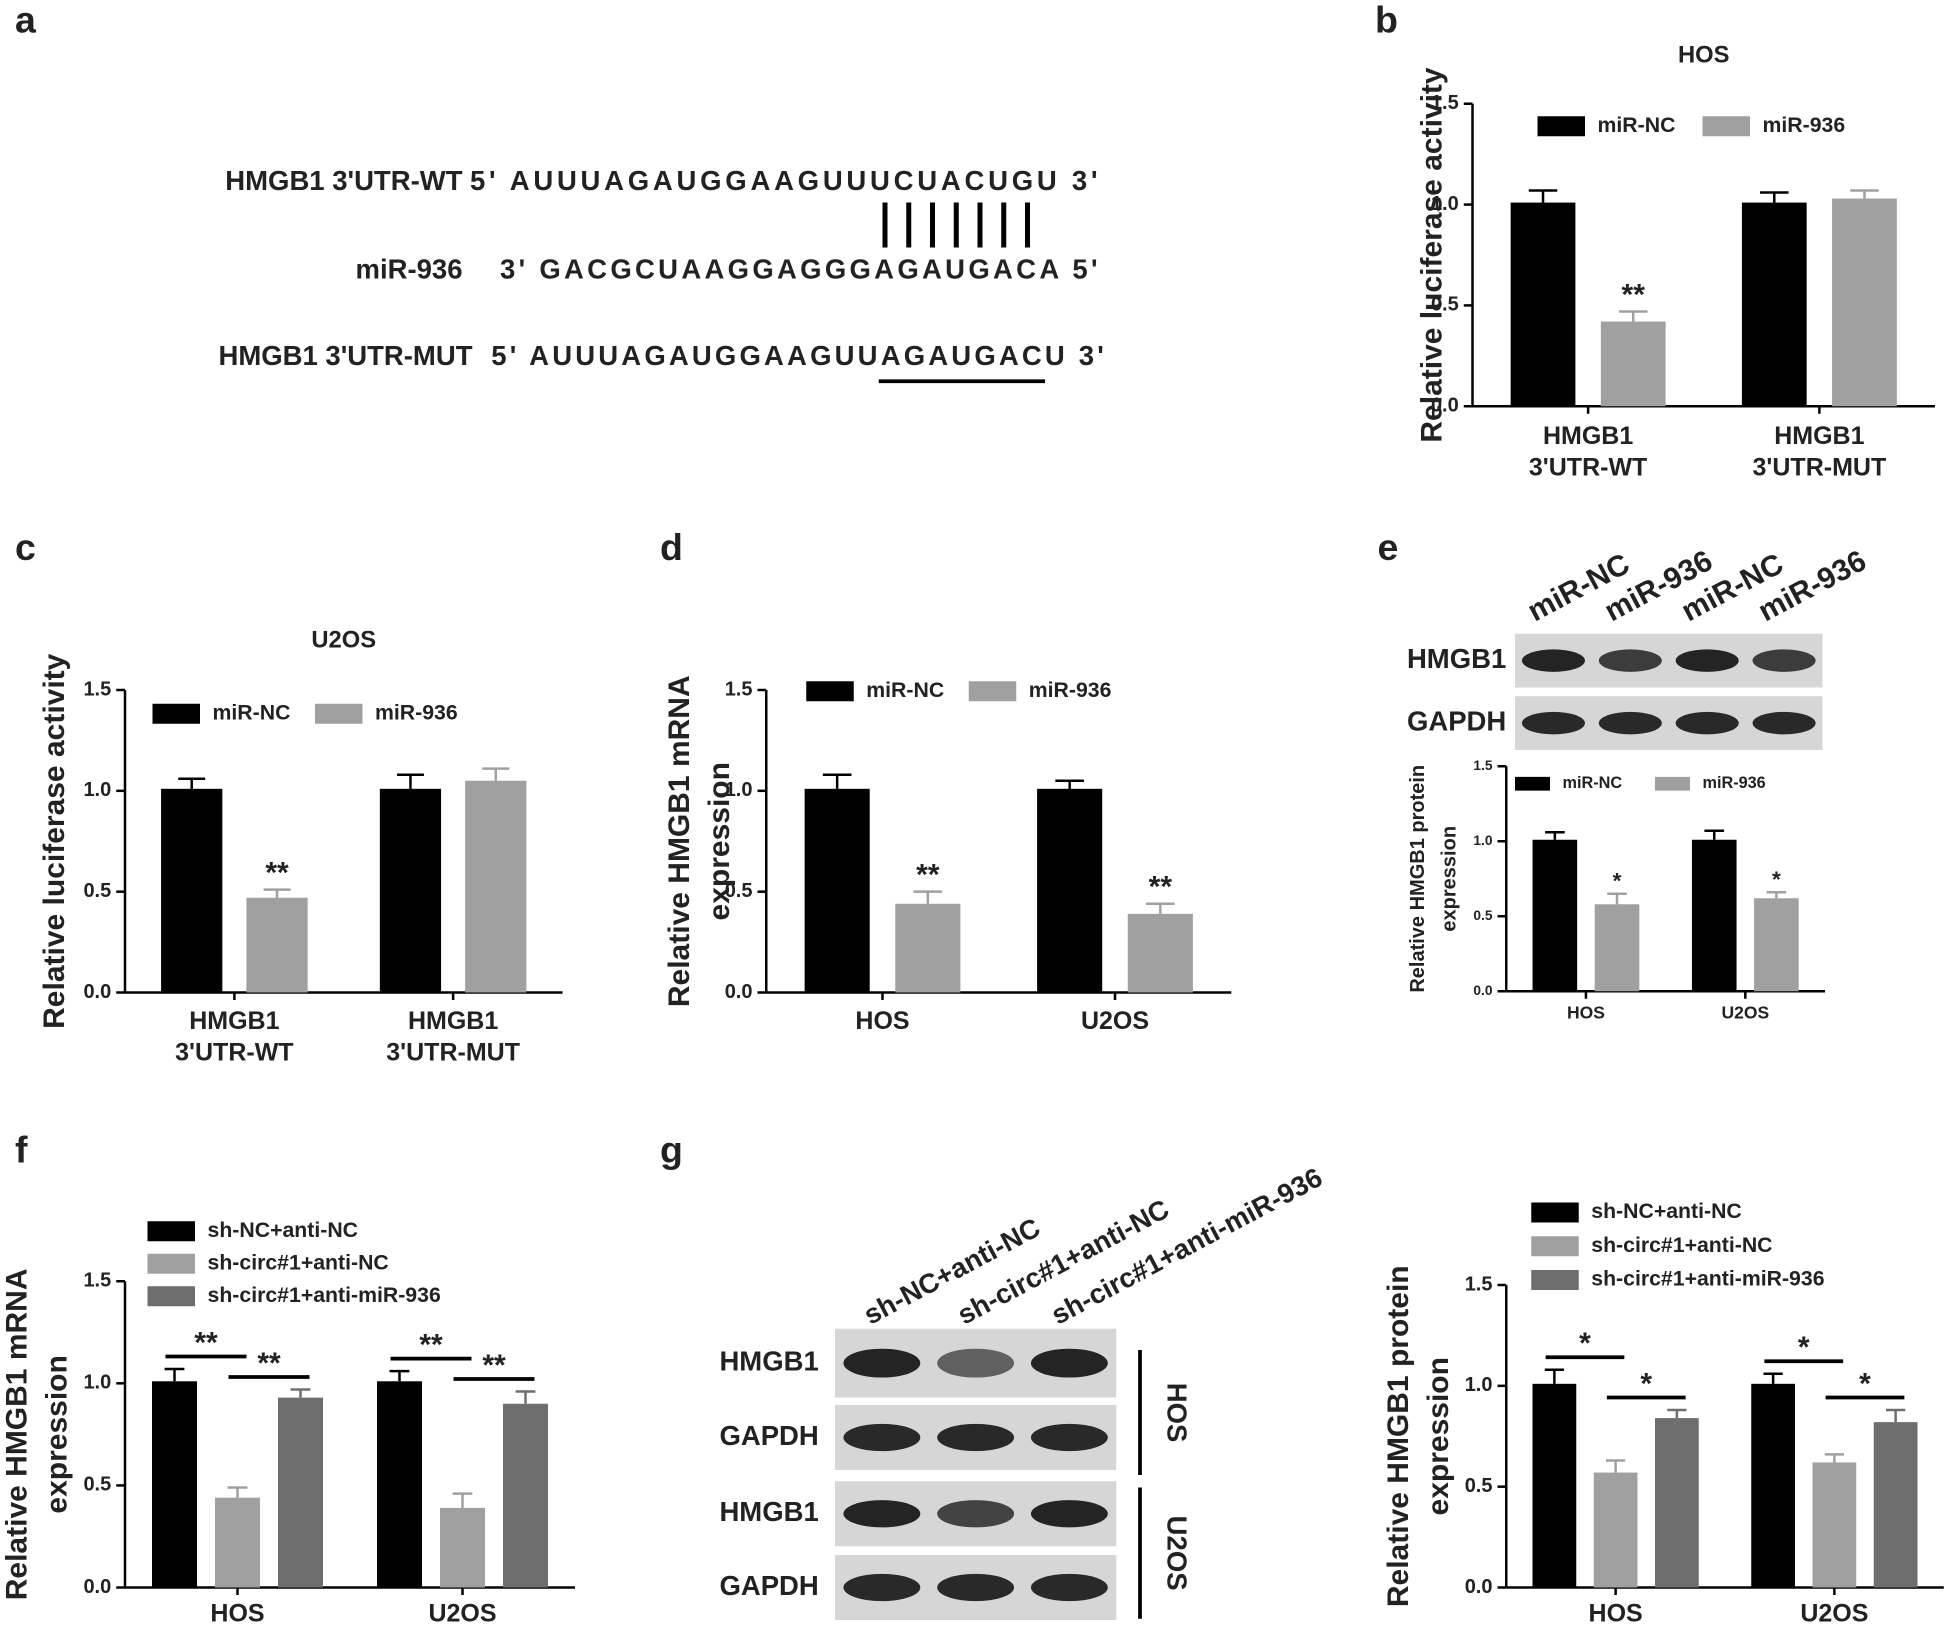  I want to click on y-axis-label: Relative HMGB1 mRNA, so click(679, 841).